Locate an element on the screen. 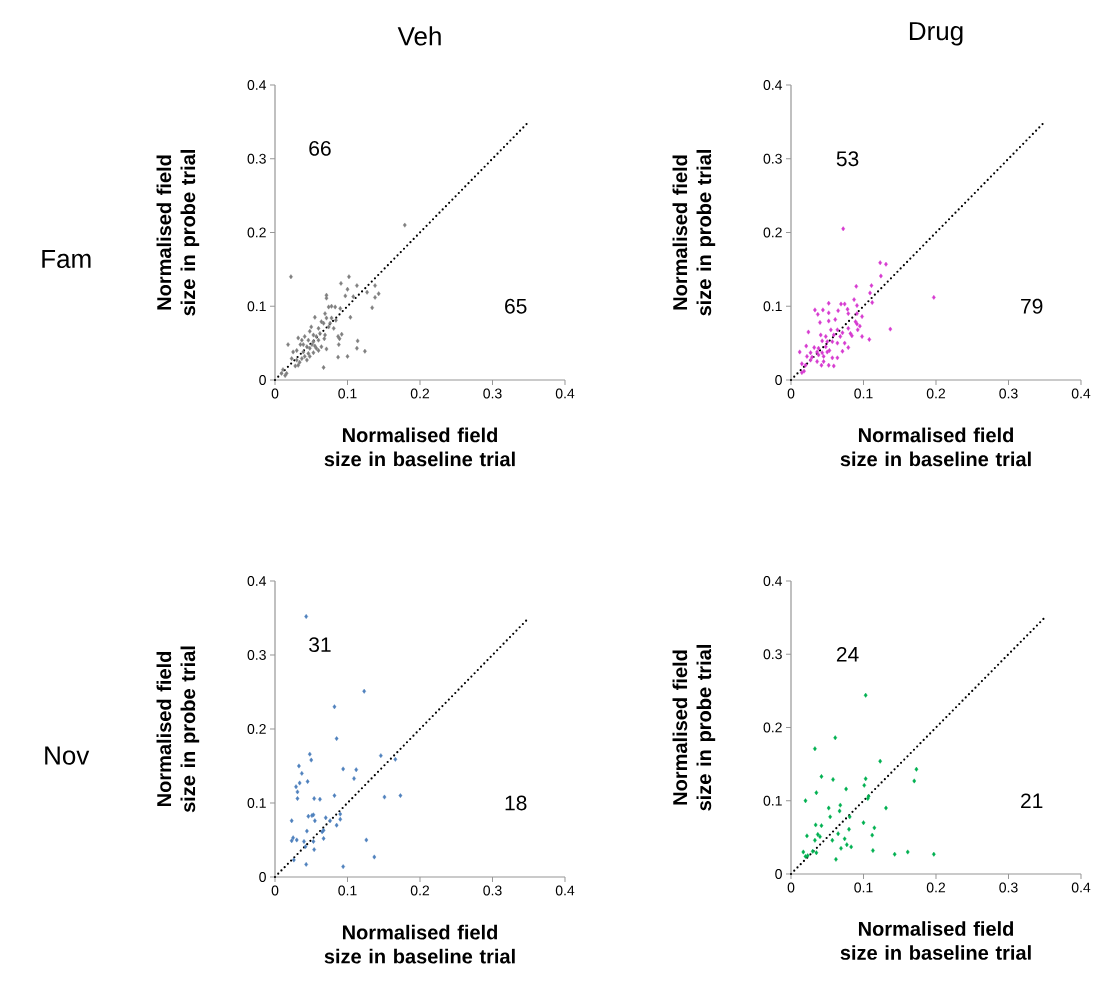  chart-title: Veh is located at coordinates (419, 36).